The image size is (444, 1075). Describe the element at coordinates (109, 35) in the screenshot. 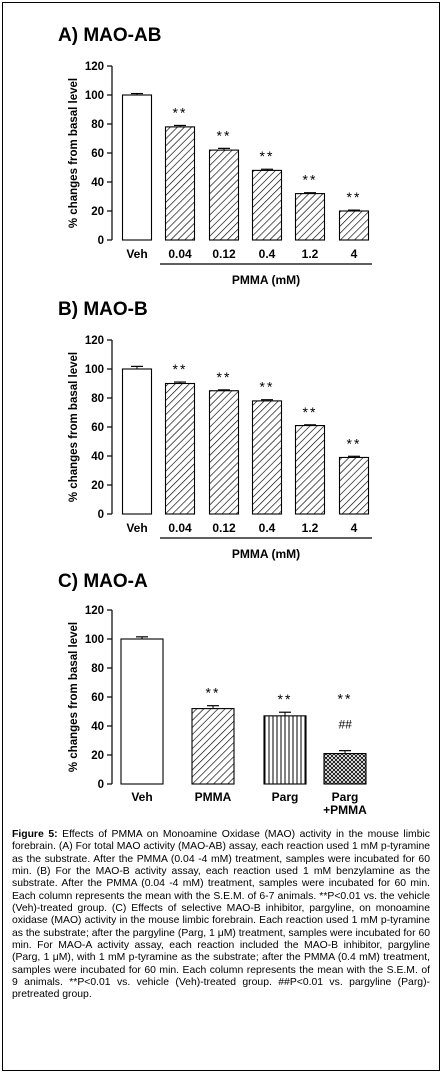

I see `chart-title: A) MAO-AB` at that location.